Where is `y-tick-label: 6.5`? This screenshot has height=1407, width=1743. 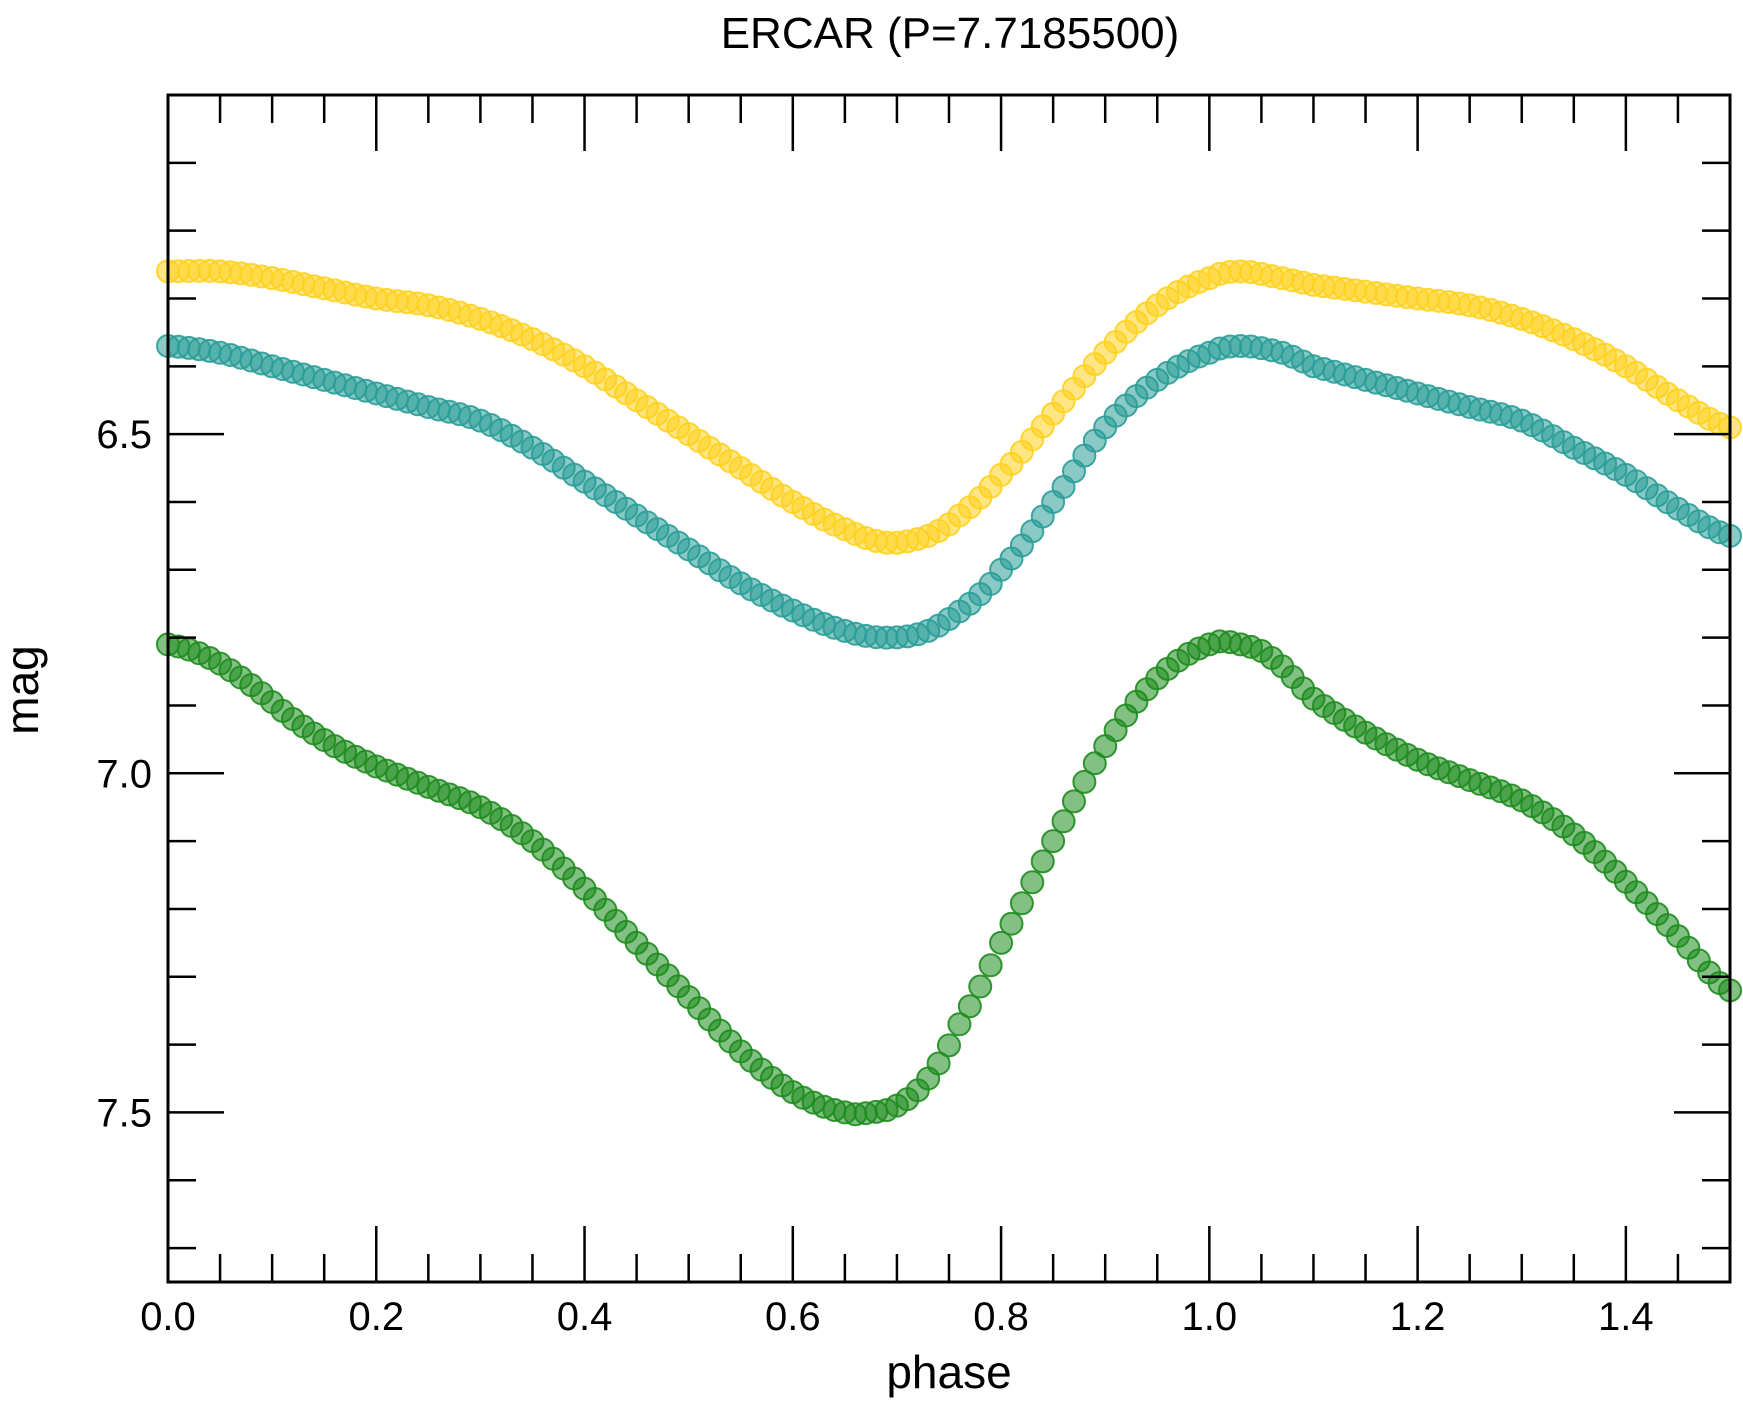
y-tick-label: 6.5 is located at coordinates (124, 435).